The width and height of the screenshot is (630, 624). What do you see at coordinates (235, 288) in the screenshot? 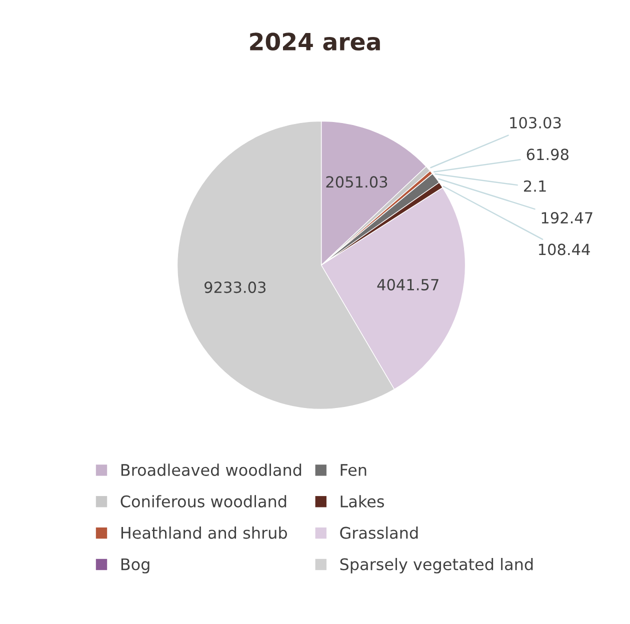
I see `data-label: 9233.03` at bounding box center [235, 288].